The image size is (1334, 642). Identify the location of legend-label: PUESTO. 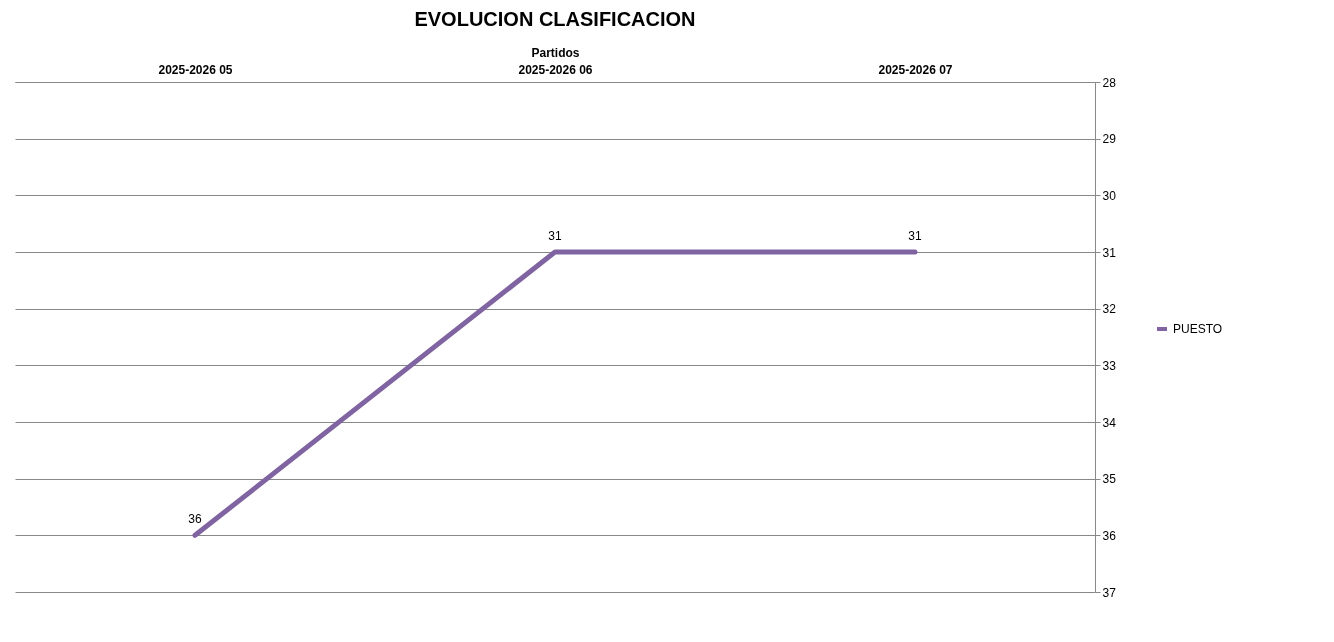
(1198, 329).